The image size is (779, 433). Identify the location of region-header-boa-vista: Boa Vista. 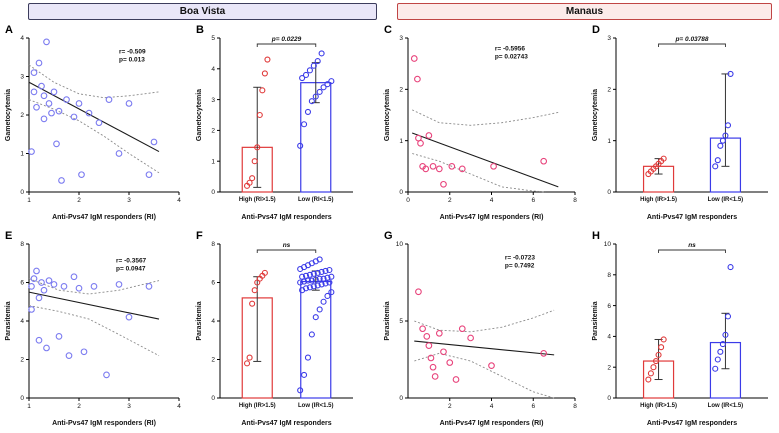
(202, 11).